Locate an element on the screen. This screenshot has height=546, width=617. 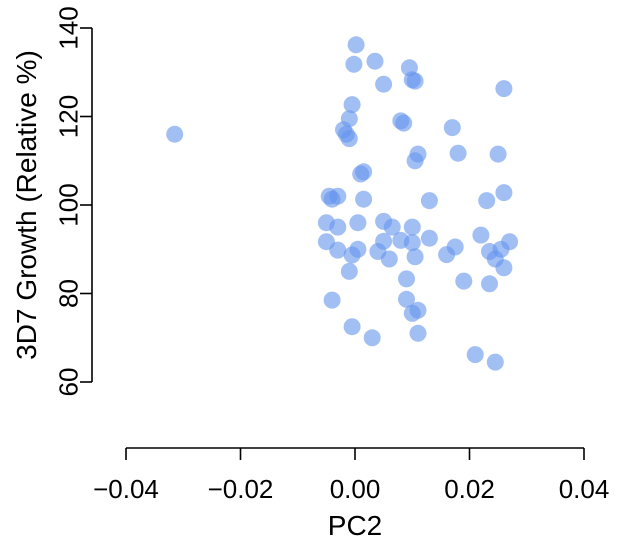
x-tick-label: 0.04 is located at coordinates (584, 489).